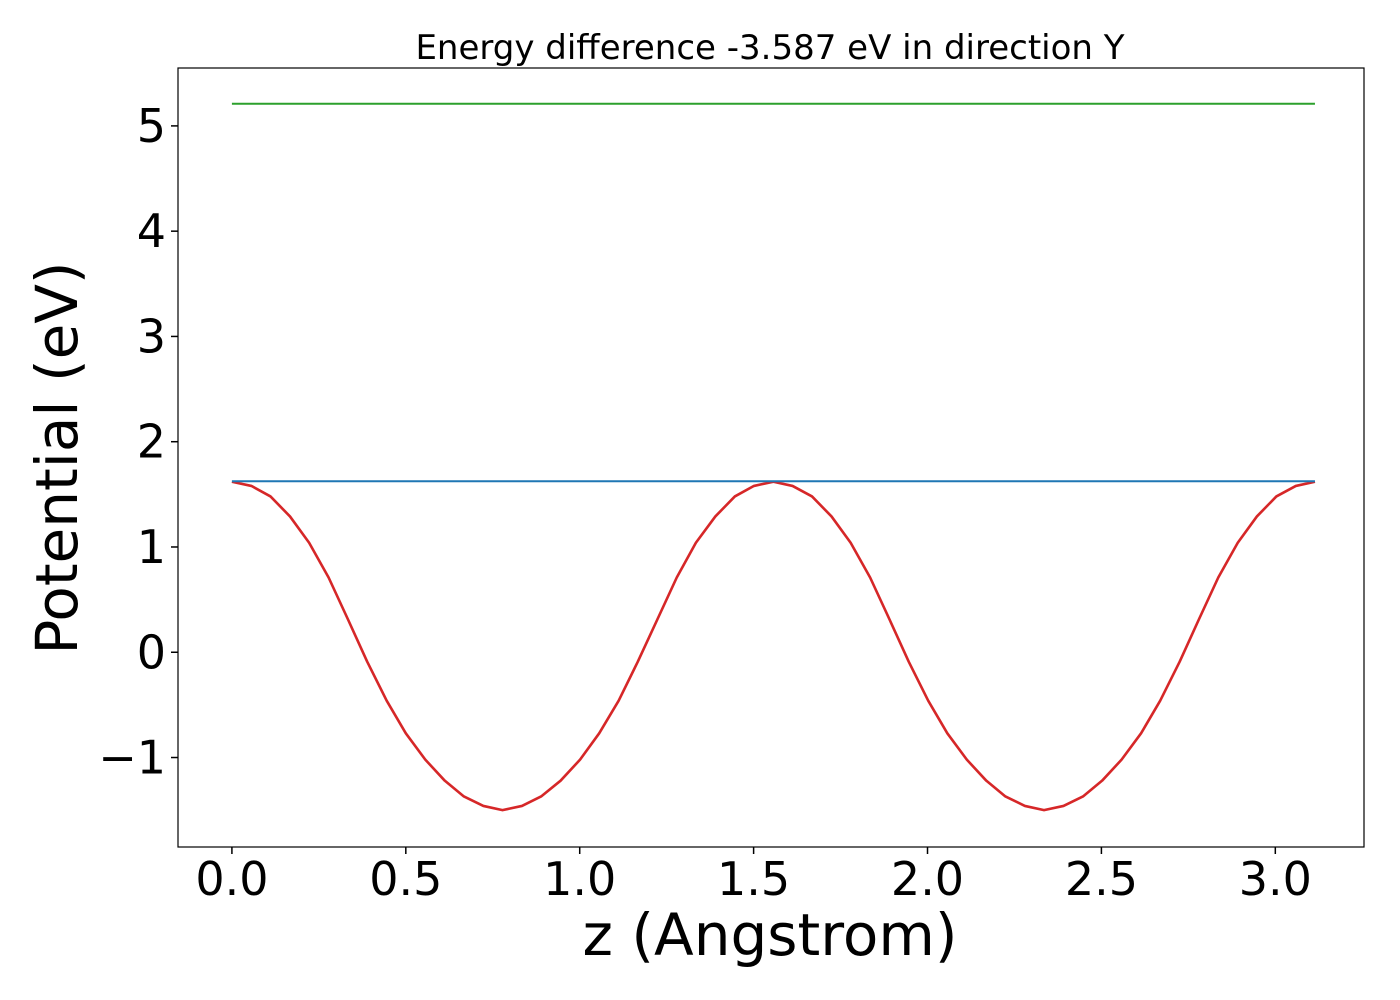 The width and height of the screenshot is (1400, 1000). What do you see at coordinates (151, 231) in the screenshot?
I see `y-tick-label: 4` at bounding box center [151, 231].